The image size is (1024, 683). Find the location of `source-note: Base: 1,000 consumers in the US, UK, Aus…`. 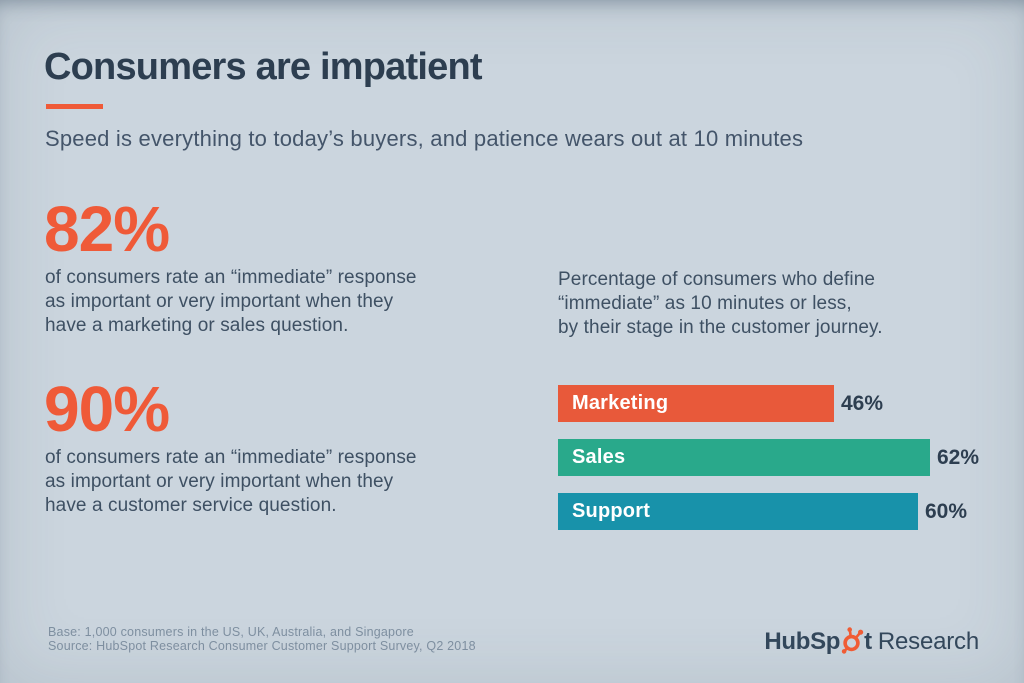

source-note: Base: 1,000 consumers in the US, UK, Aus… is located at coordinates (262, 639).